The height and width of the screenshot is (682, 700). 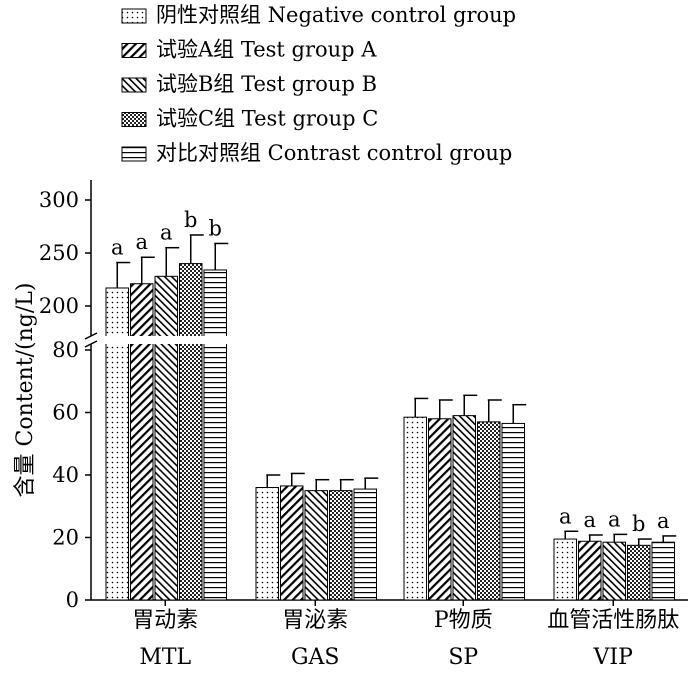 What do you see at coordinates (613, 620) in the screenshot?
I see `x-tick-label: 血管活性肠肽` at bounding box center [613, 620].